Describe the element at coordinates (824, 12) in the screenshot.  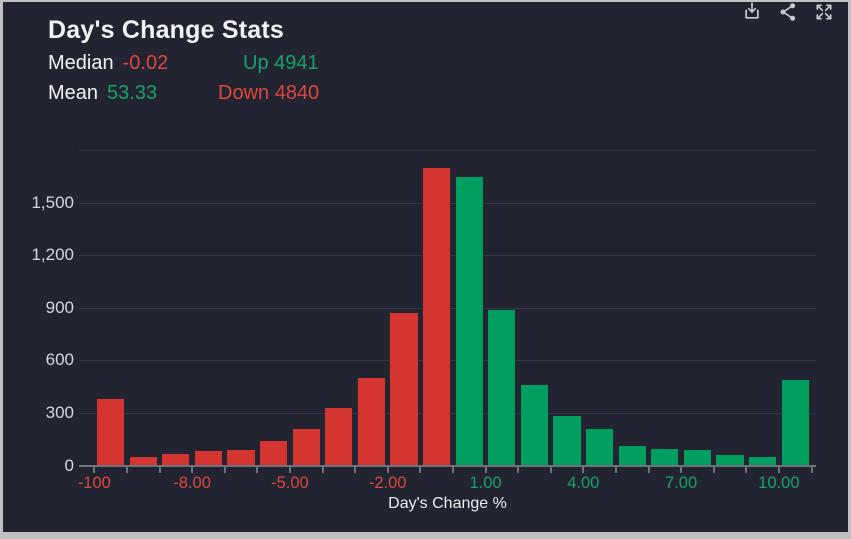
I see `fullscreen-icon` at that location.